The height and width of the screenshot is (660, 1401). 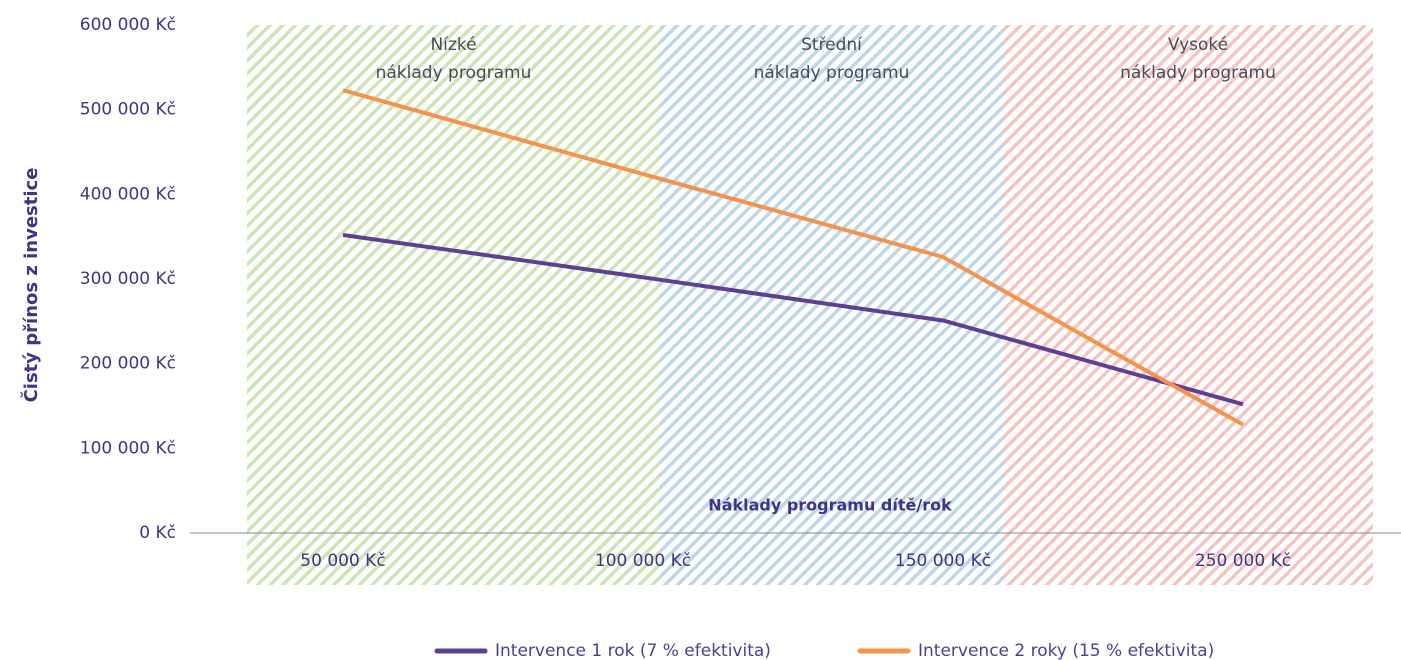 What do you see at coordinates (453, 45) in the screenshot?
I see `region-label: Nízké` at bounding box center [453, 45].